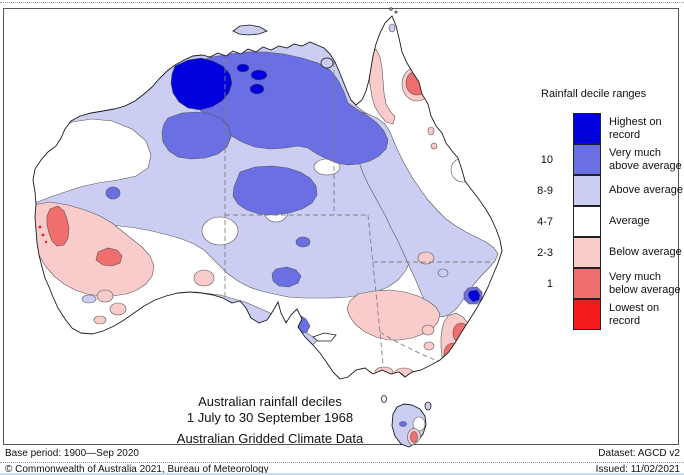 This screenshot has height=475, width=684. What do you see at coordinates (635, 128) in the screenshot?
I see `legend-label: Highest on record` at bounding box center [635, 128].